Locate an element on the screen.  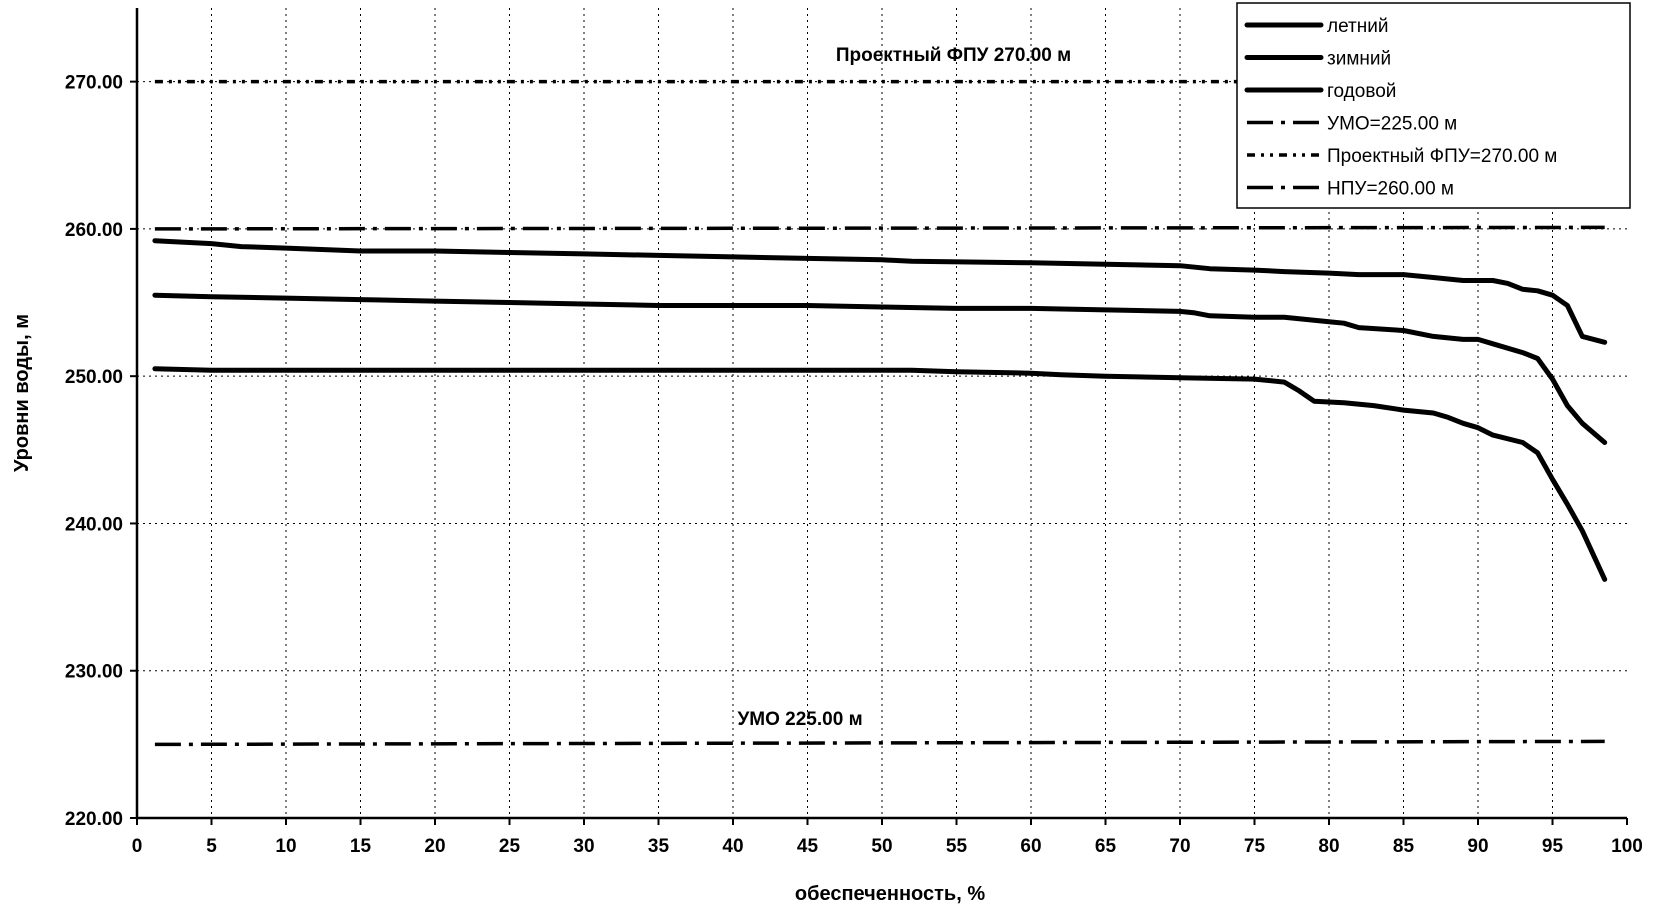
y-axis-title: Уровни воды, м is located at coordinates (22, 393).